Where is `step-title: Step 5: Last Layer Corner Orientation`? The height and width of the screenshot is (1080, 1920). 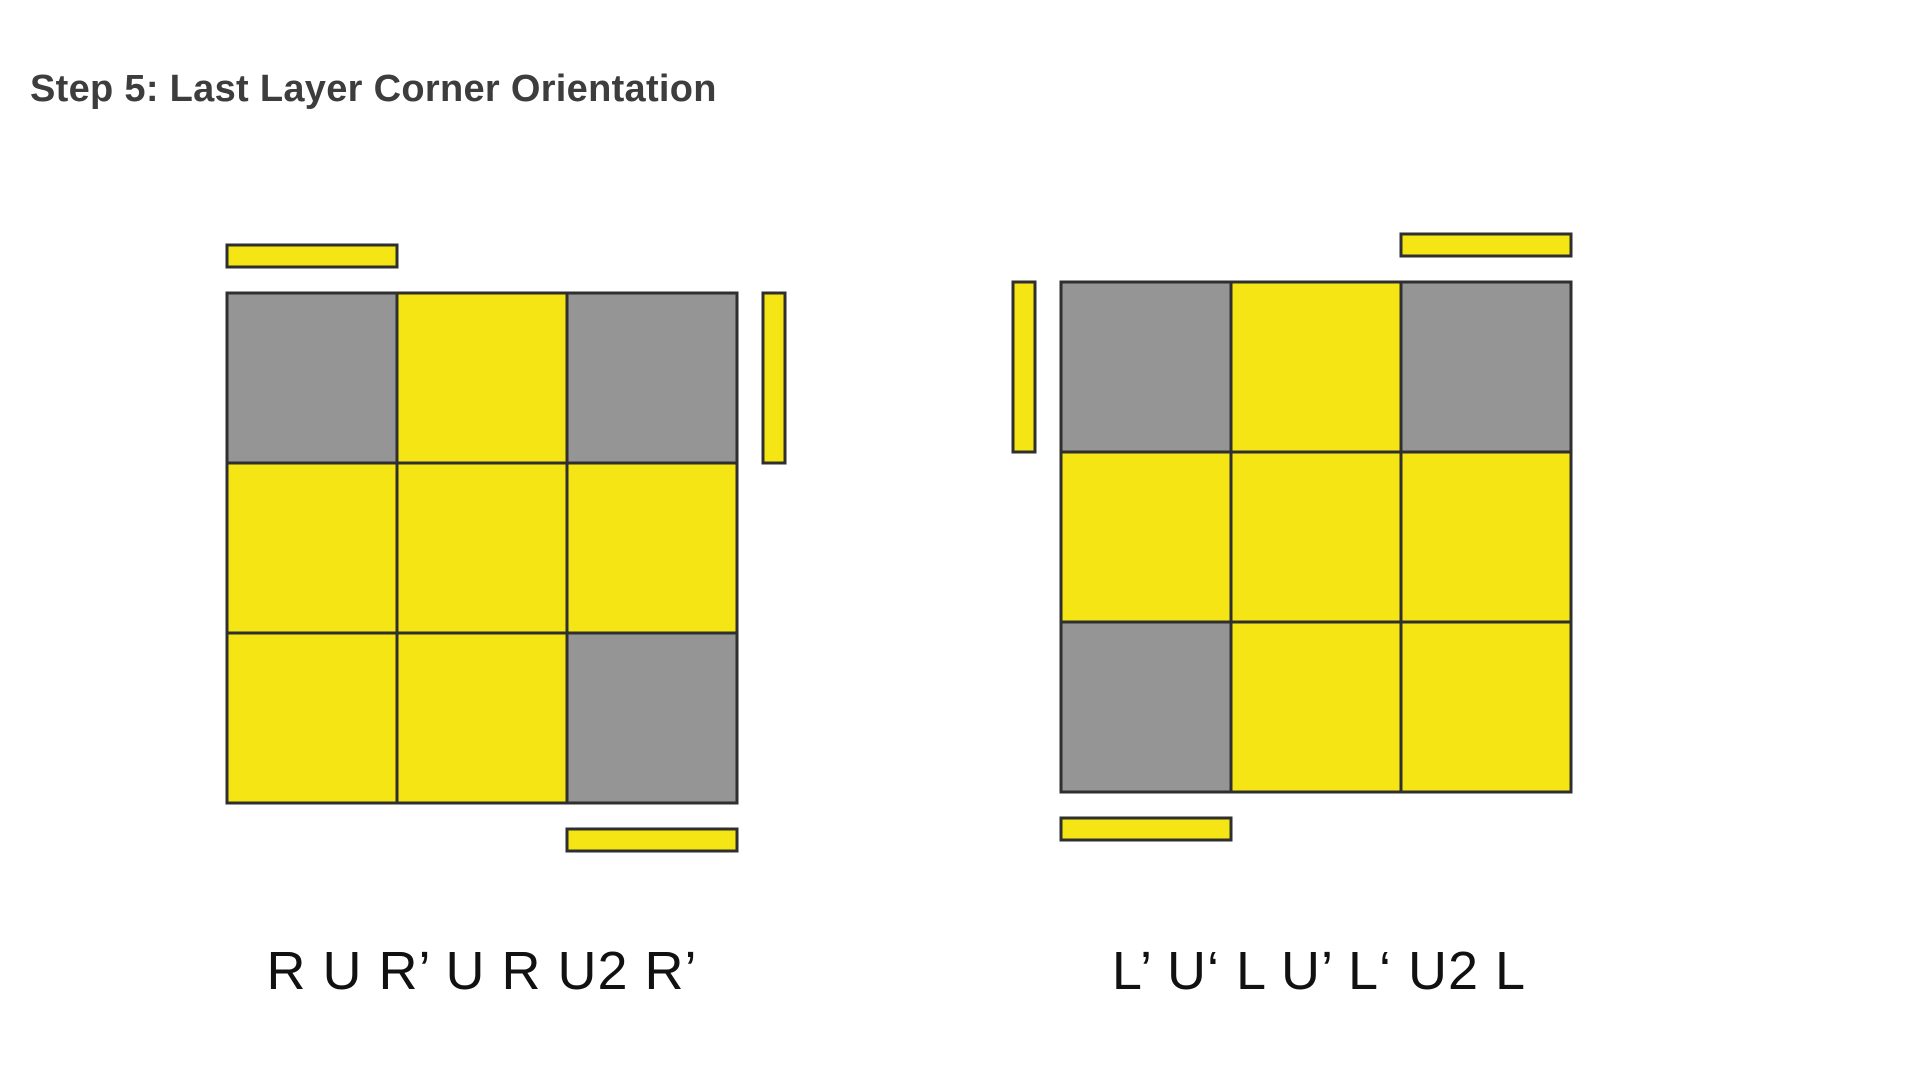
step-title: Step 5: Last Layer Corner Orientation is located at coordinates (373, 89).